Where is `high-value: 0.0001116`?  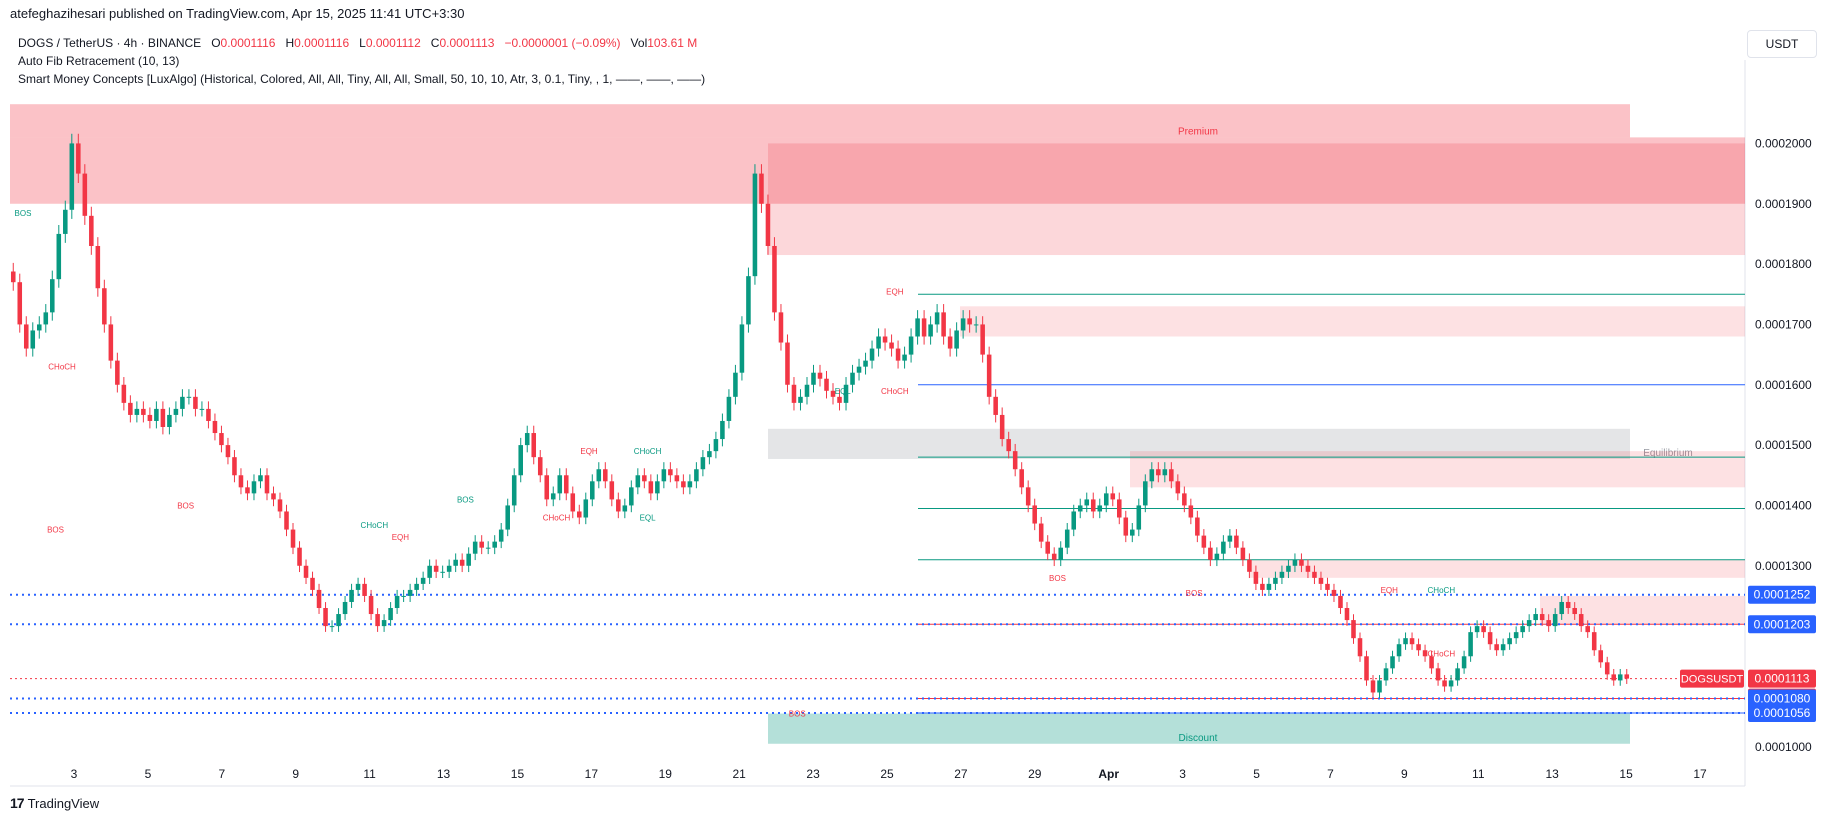 high-value: 0.0001116 is located at coordinates (322, 43).